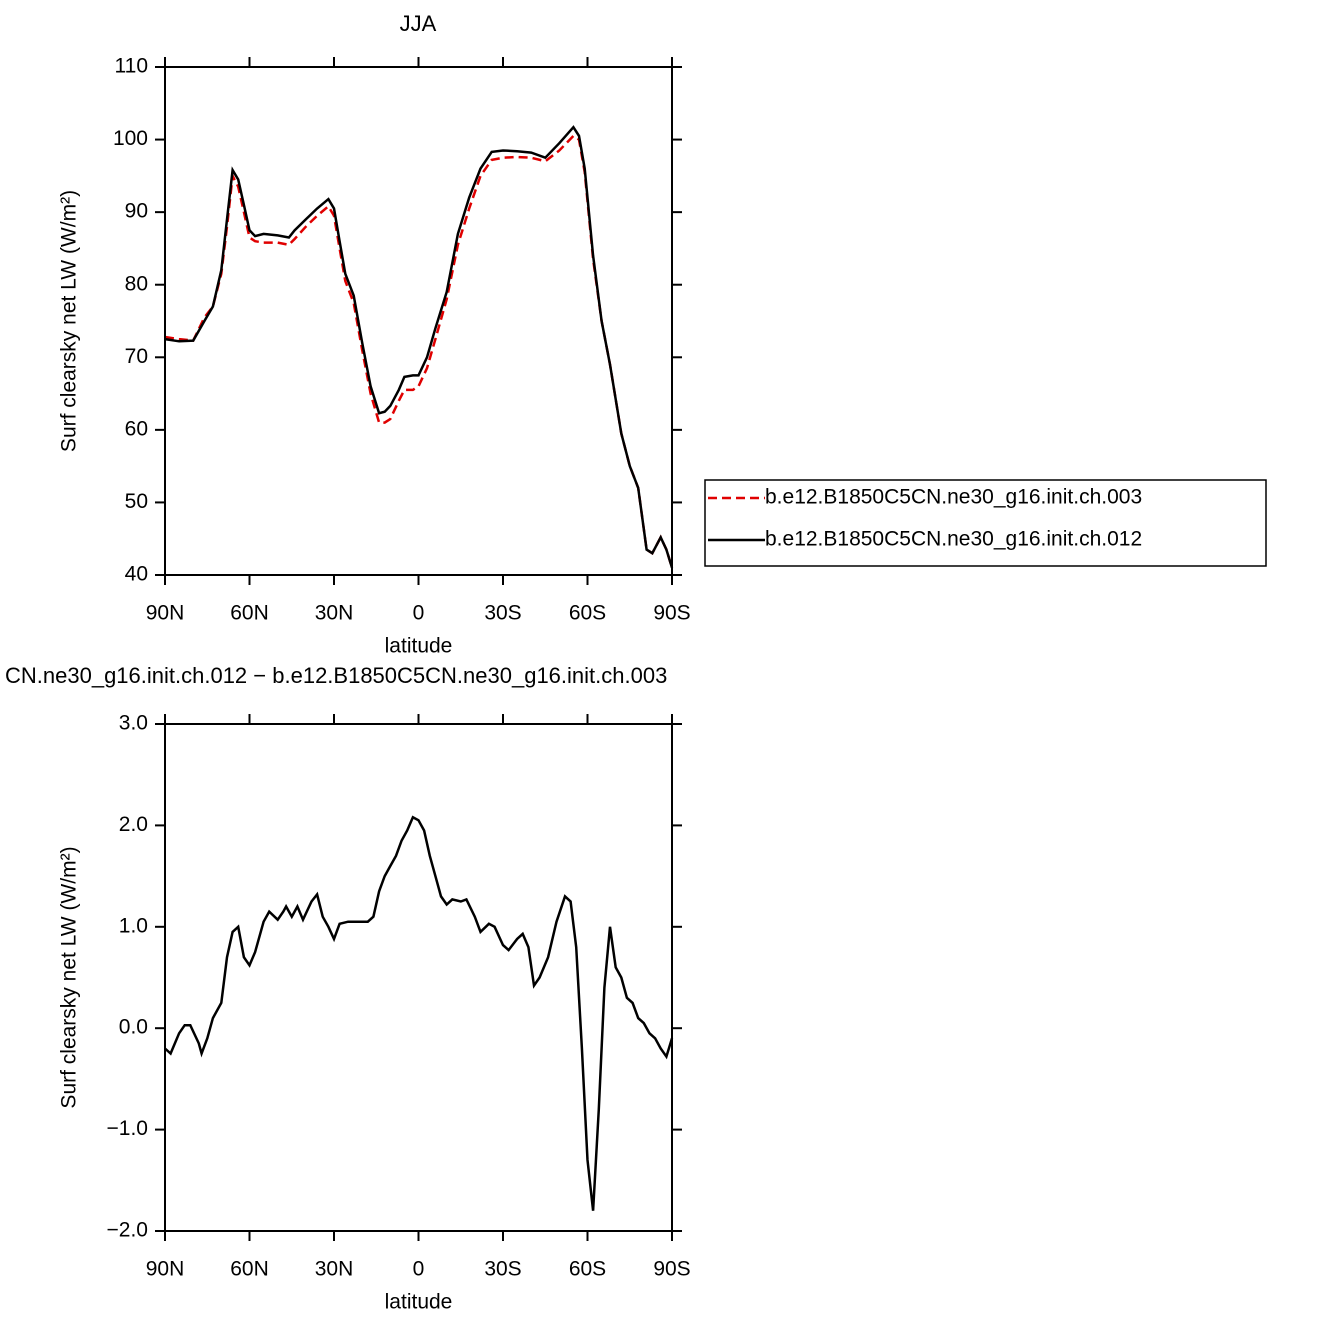  I want to click on chart-title: JJA, so click(418, 23).